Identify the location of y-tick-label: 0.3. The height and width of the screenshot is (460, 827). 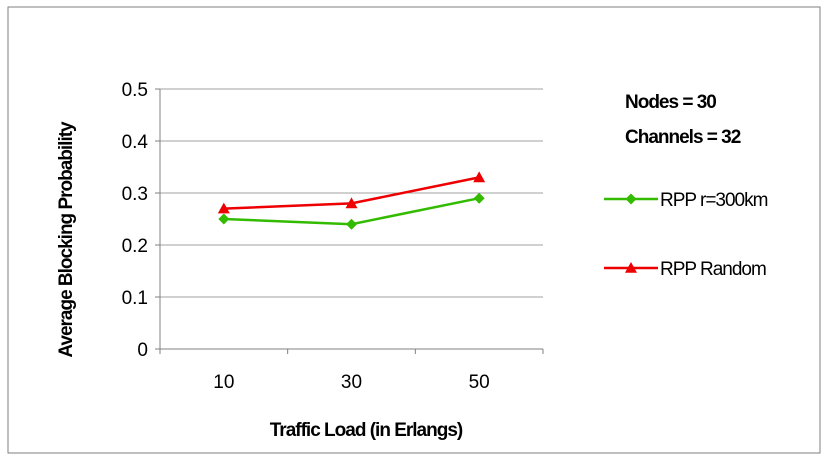
(135, 194).